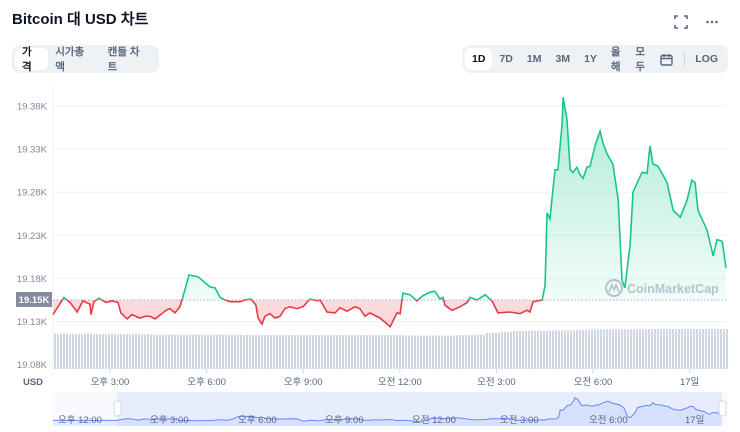 The image size is (740, 432). Describe the element at coordinates (615, 59) in the screenshot. I see `range-ytd: 올해` at that location.